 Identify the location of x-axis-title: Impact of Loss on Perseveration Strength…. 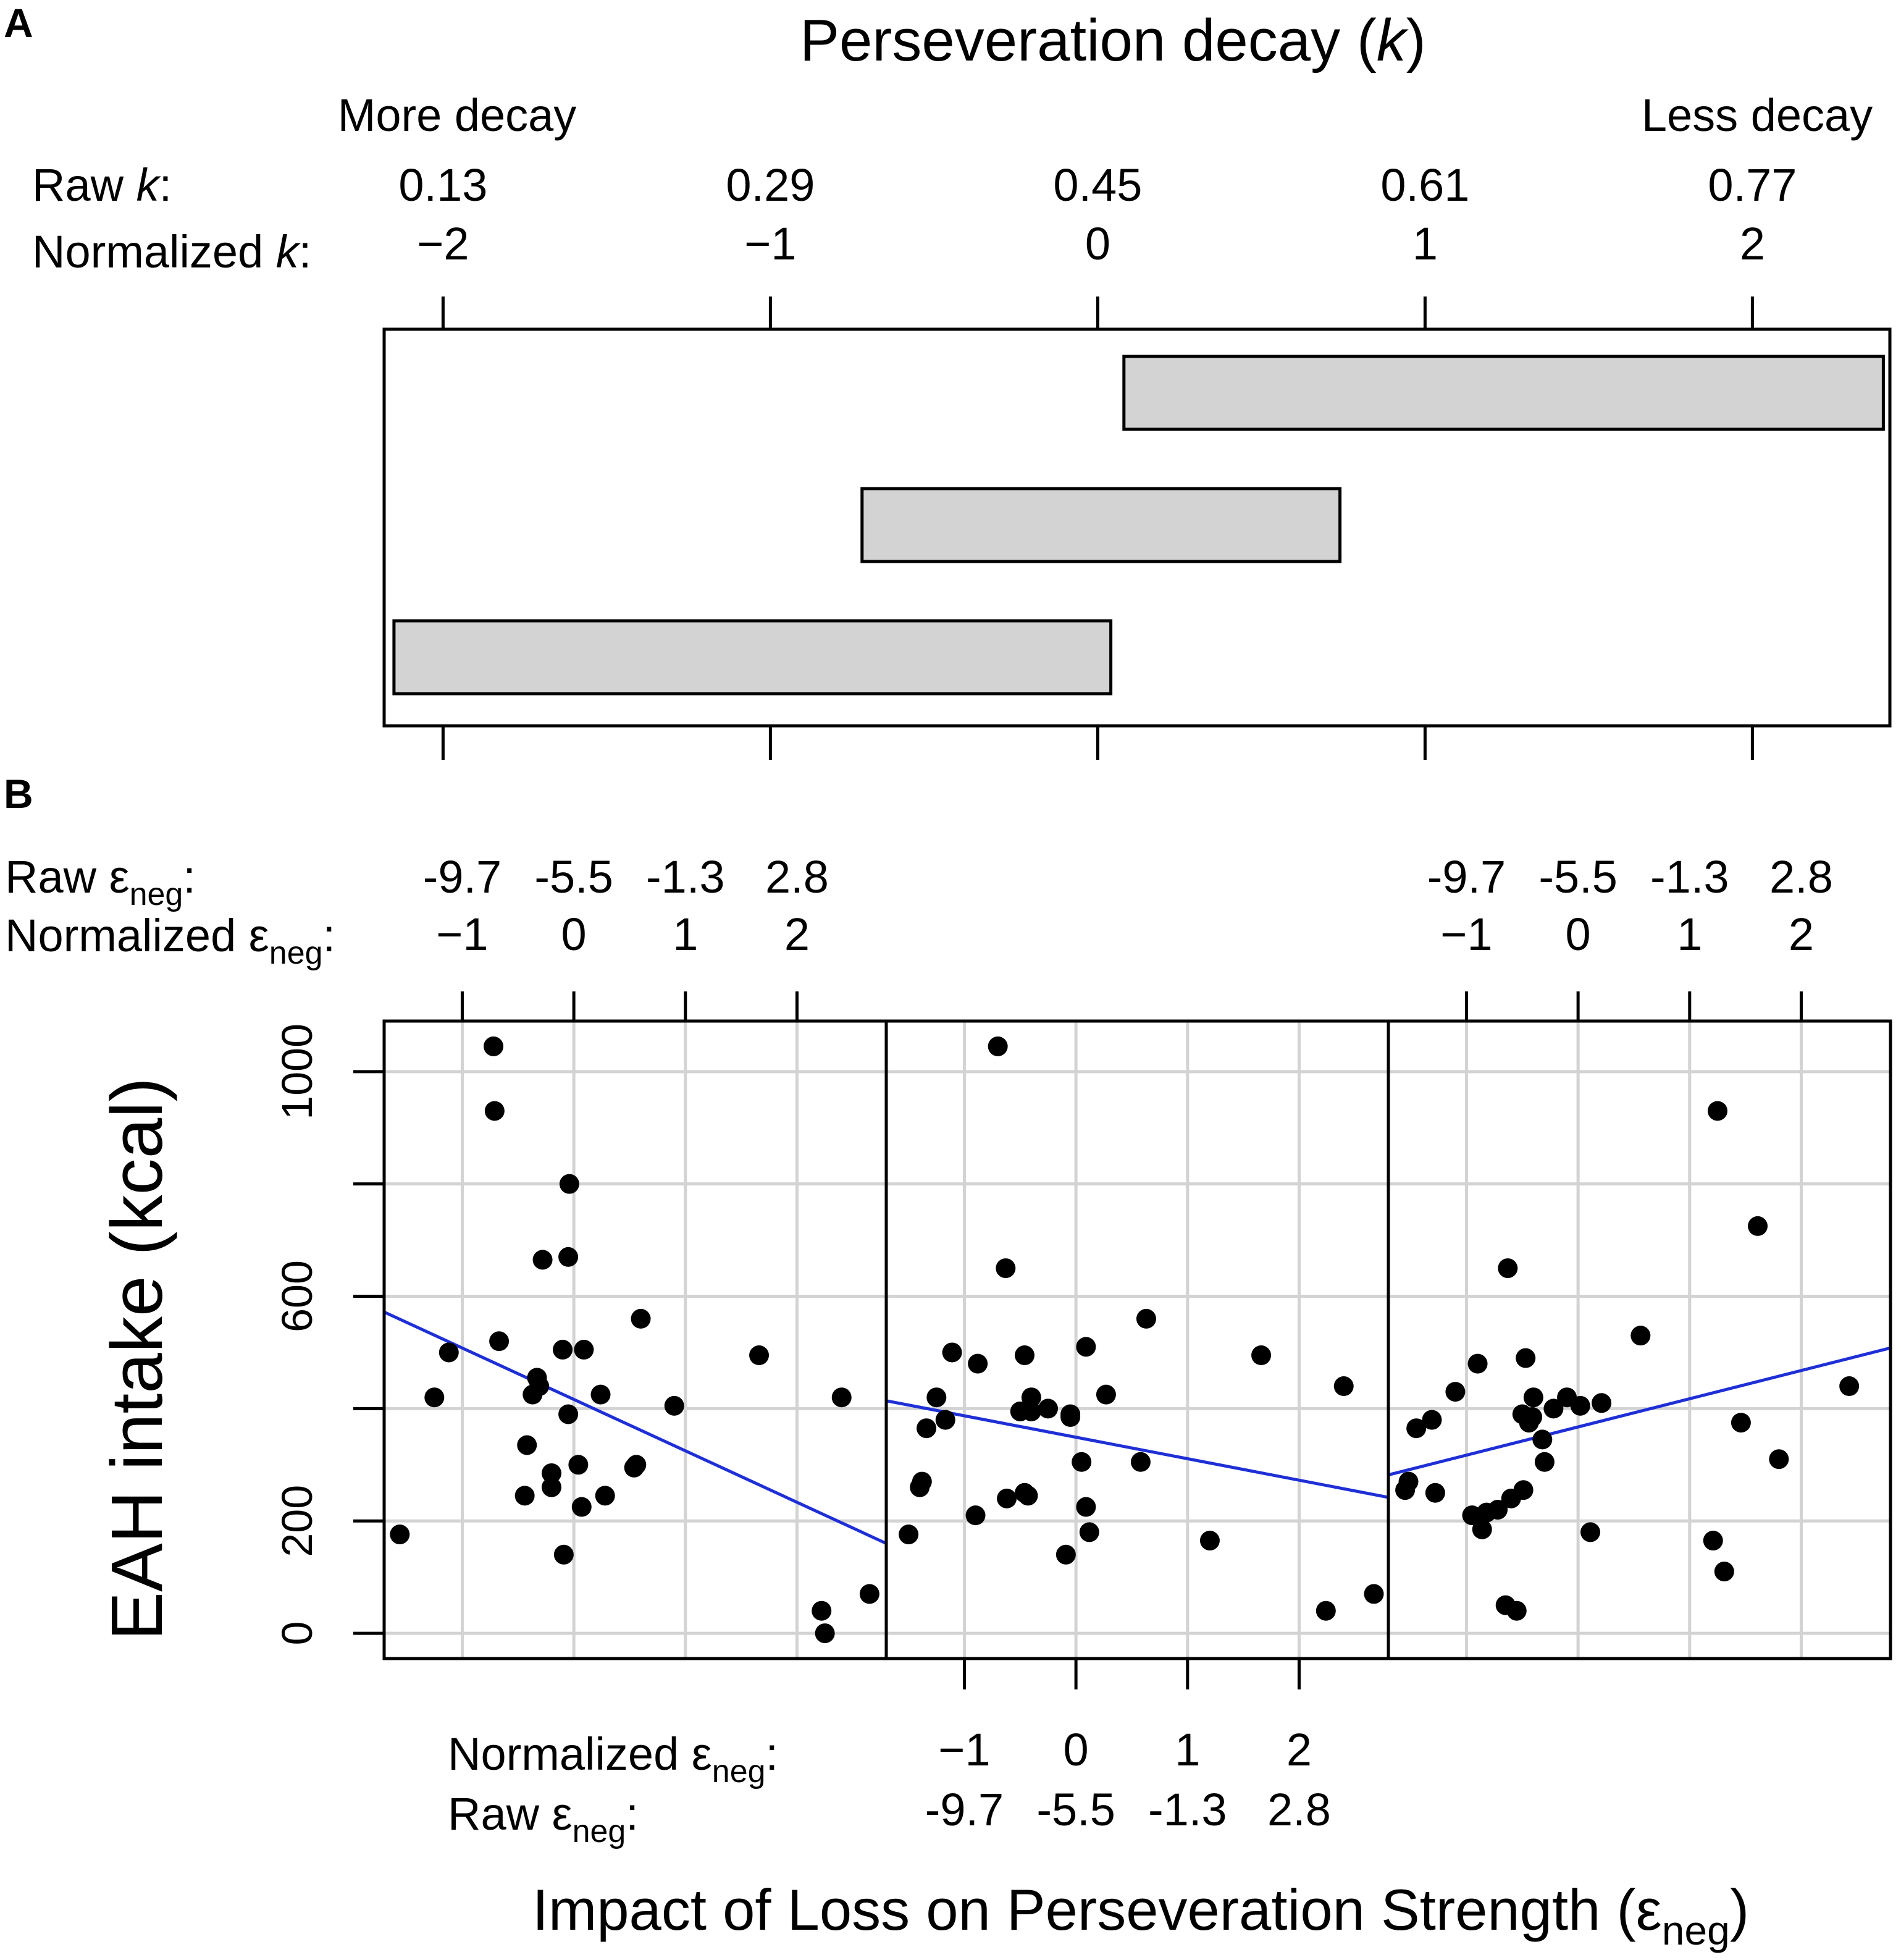
(1140, 1915).